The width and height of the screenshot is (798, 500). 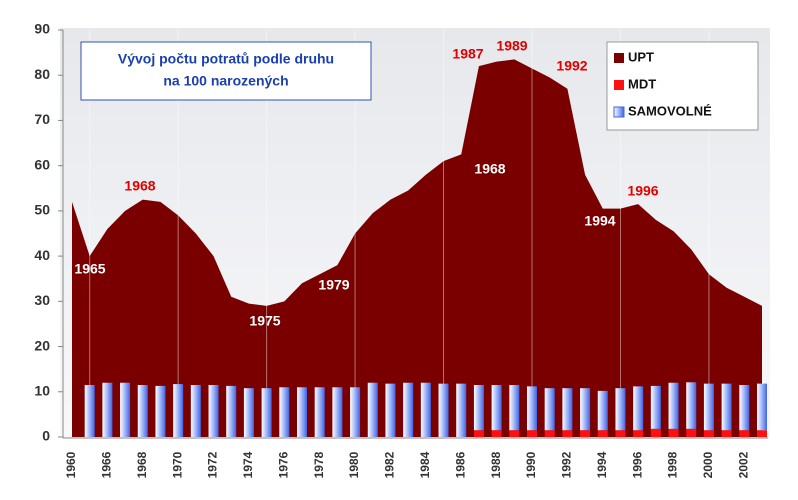 I want to click on x-tick-label: 1978, so click(x=319, y=464).